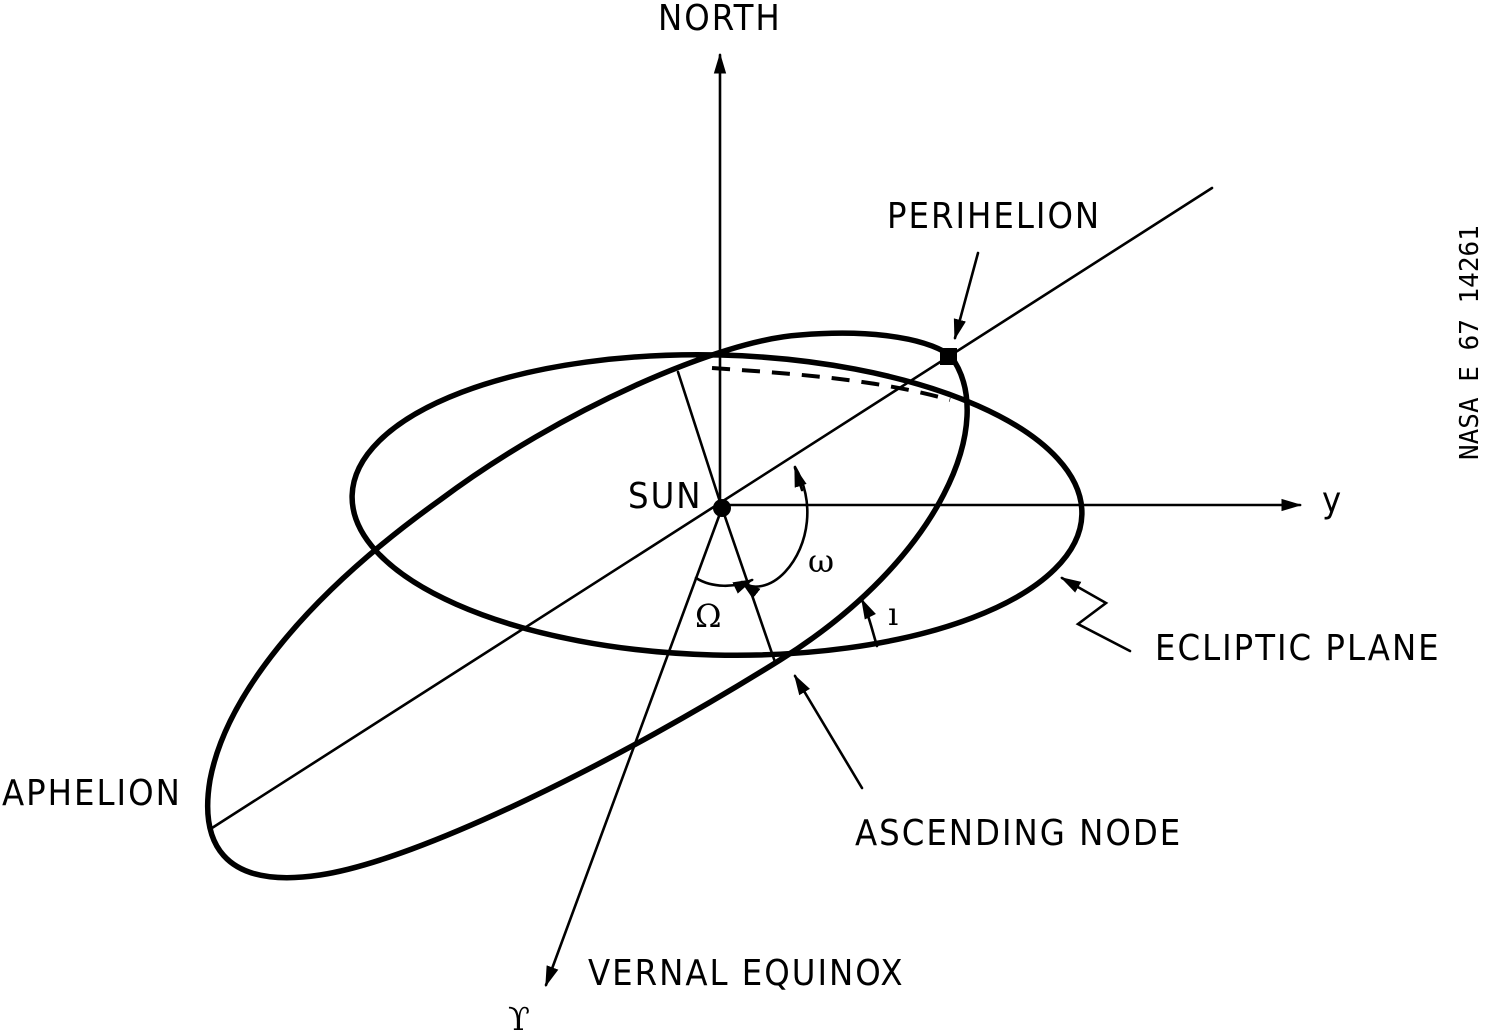 The height and width of the screenshot is (1034, 1488). Describe the element at coordinates (893, 614) in the screenshot. I see `inclination-label: ı` at that location.